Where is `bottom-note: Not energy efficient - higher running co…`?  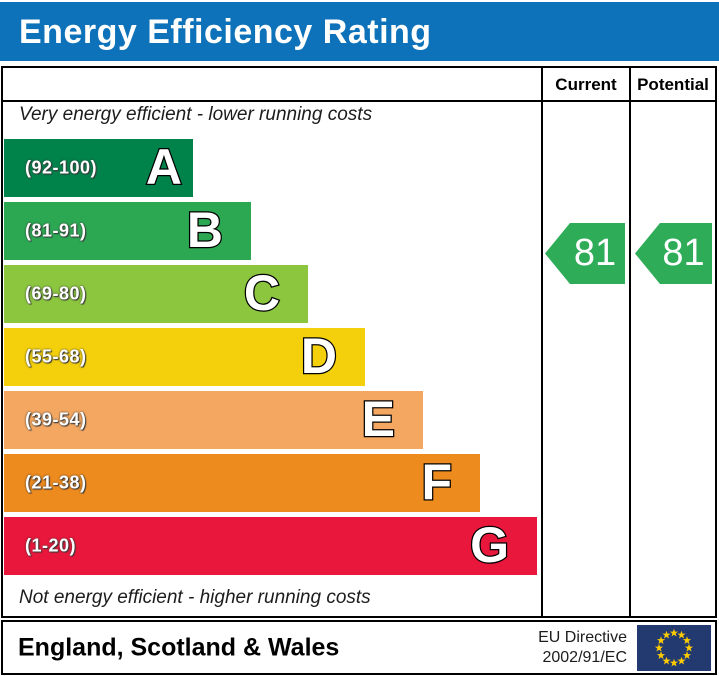 bottom-note: Not energy efficient - higher running co… is located at coordinates (195, 597).